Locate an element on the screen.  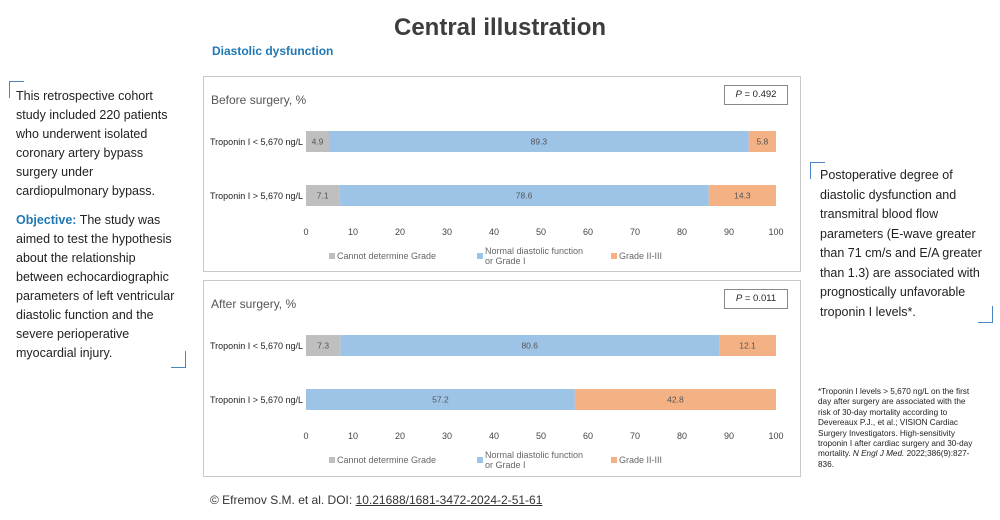
data-label: 12.1 is located at coordinates (747, 346).